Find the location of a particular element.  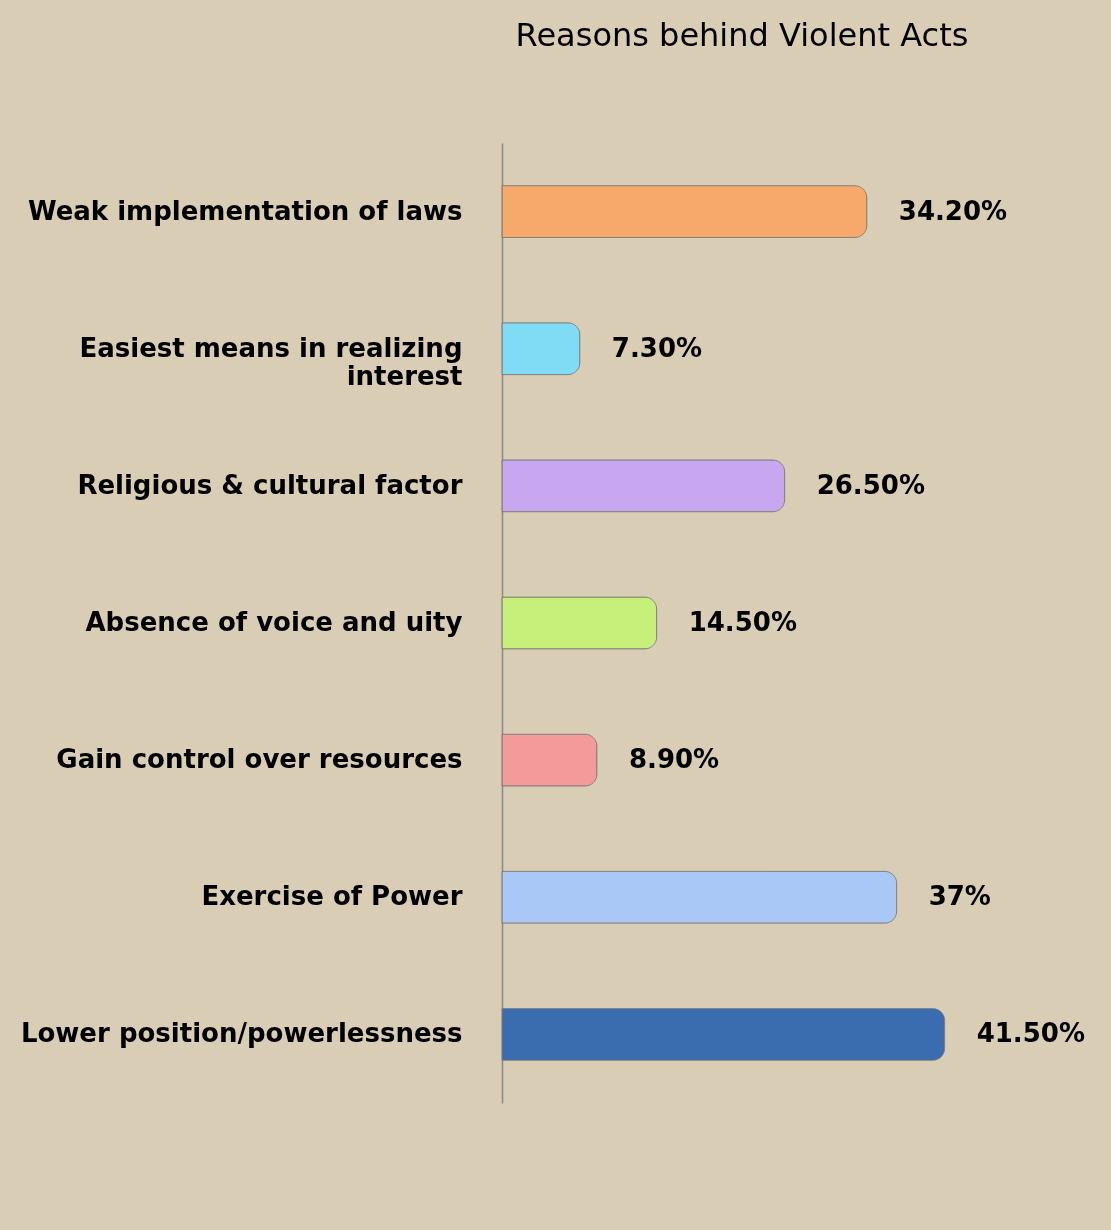

data-label: 14.50% is located at coordinates (742, 622).